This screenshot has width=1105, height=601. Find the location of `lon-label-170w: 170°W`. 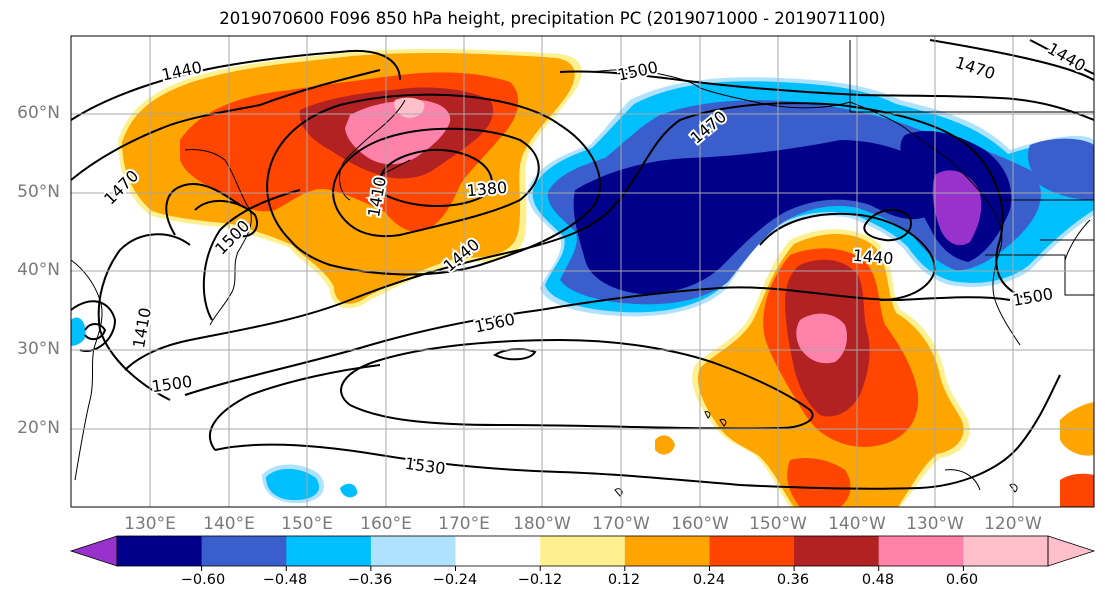

lon-label-170w: 170°W is located at coordinates (621, 524).